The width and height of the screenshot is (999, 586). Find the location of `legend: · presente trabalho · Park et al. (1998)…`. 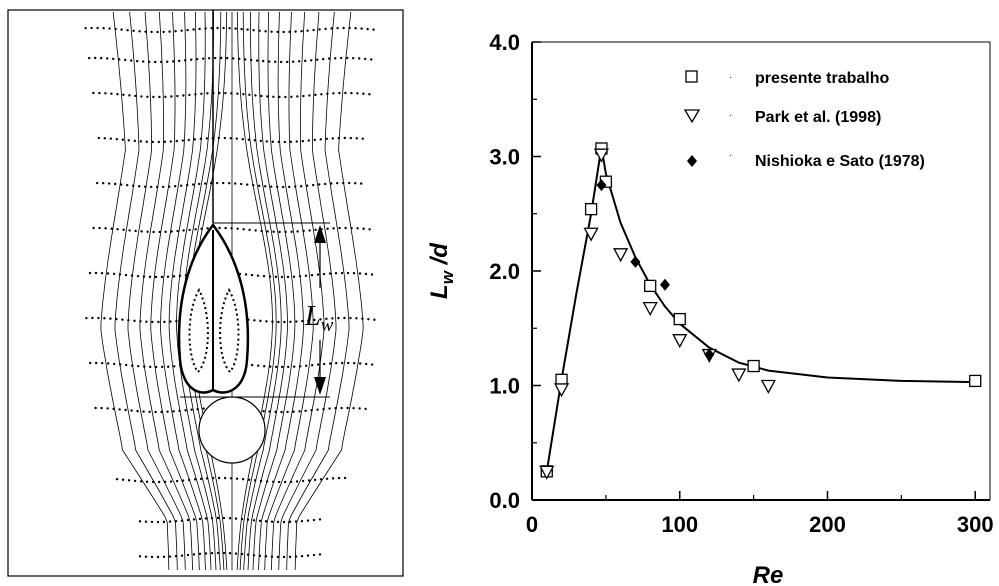

legend: · presente trabalho · Park et al. (1998)… is located at coordinates (804, 120).